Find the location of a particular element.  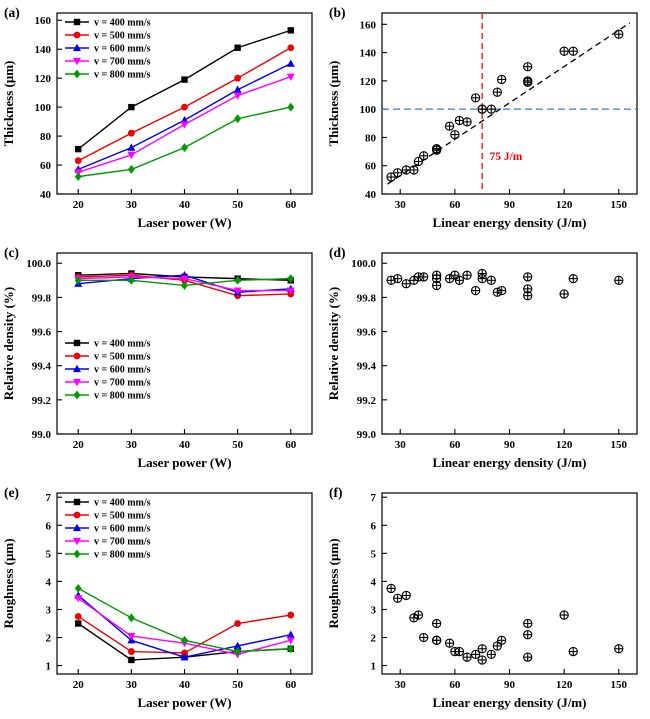

svg-text: (b) is located at coordinates (337, 12).